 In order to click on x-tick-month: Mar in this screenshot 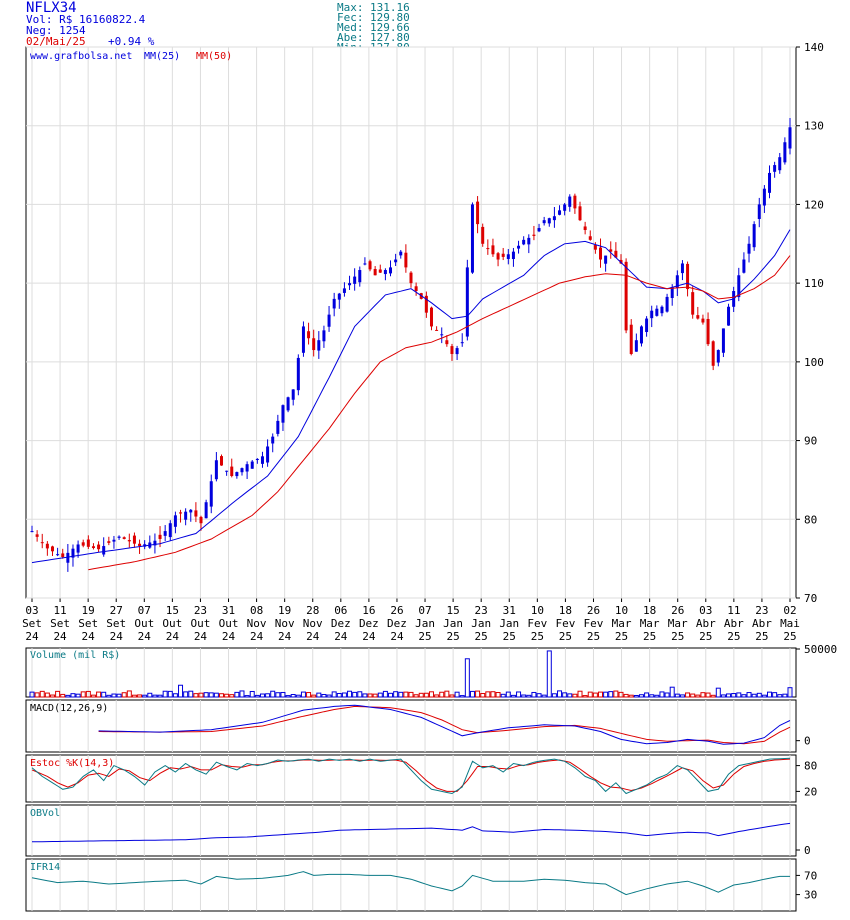, I will do `click(650, 623)`.